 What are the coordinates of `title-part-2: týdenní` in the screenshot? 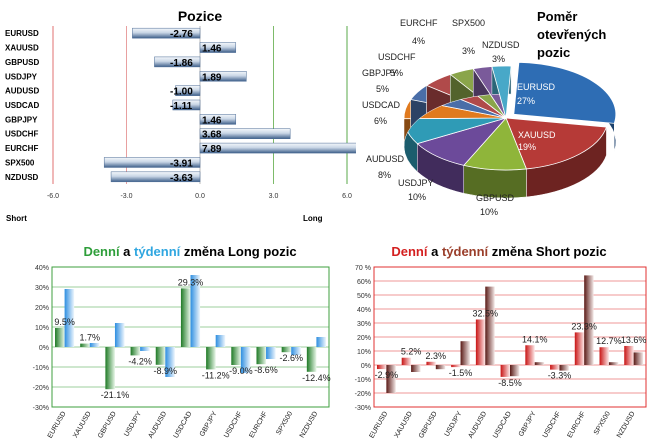 It's located at (157, 251).